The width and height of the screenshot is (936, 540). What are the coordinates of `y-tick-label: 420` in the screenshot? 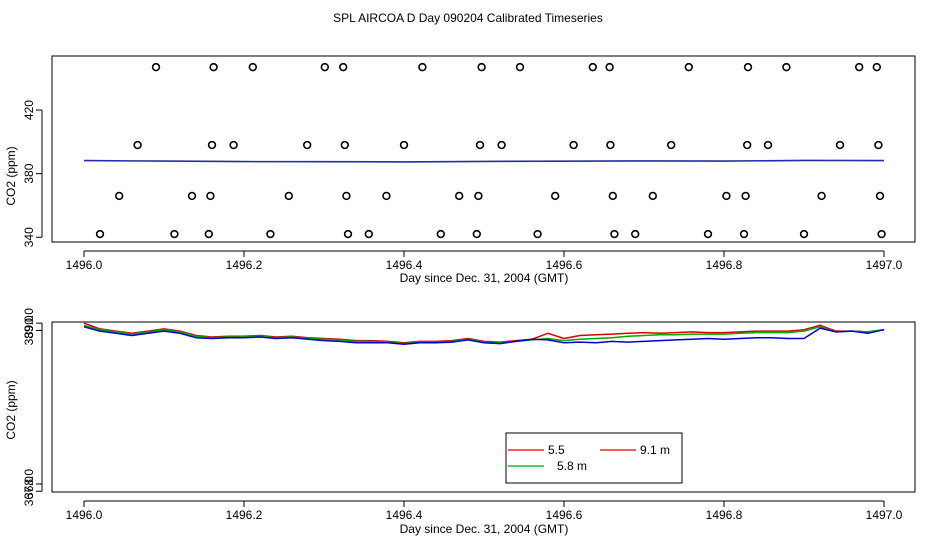 It's located at (29, 110).